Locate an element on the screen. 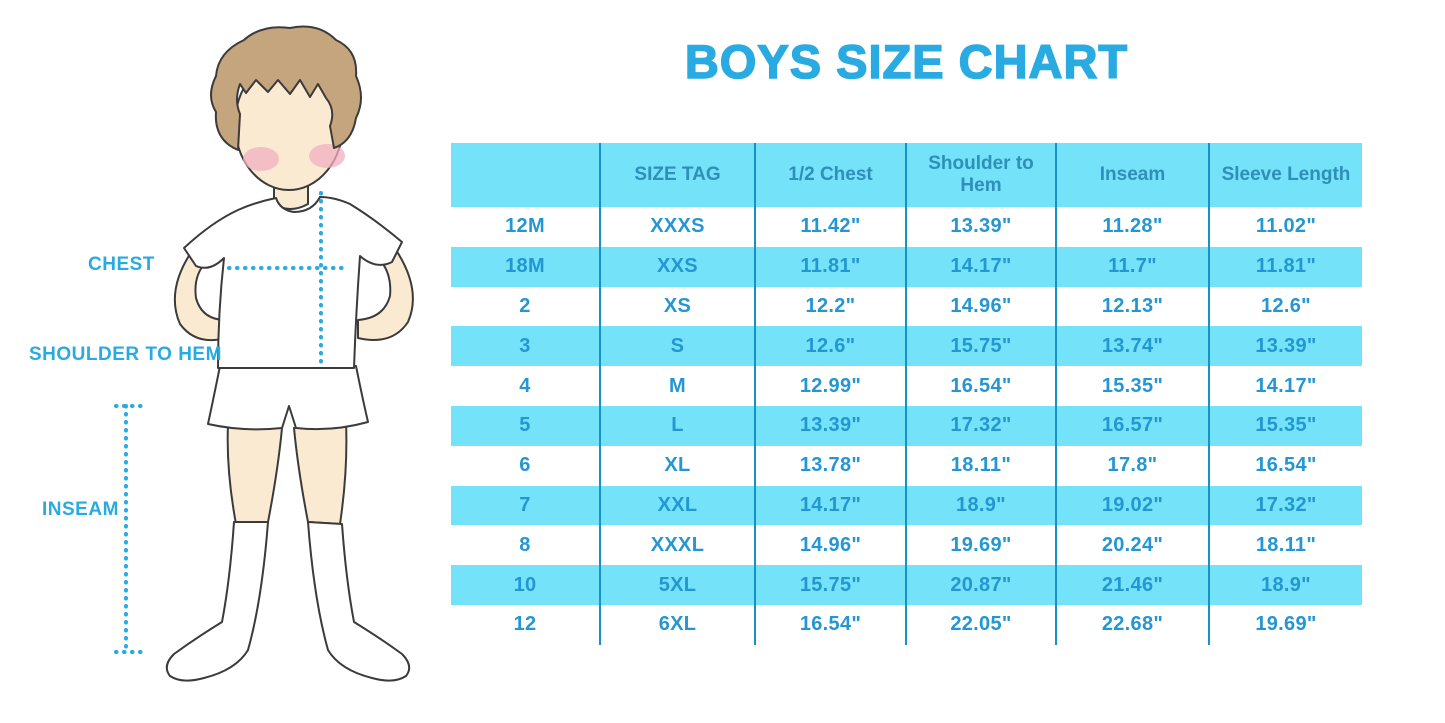 The height and width of the screenshot is (723, 1445). measurement-cell: 11.42" is located at coordinates (831, 227).